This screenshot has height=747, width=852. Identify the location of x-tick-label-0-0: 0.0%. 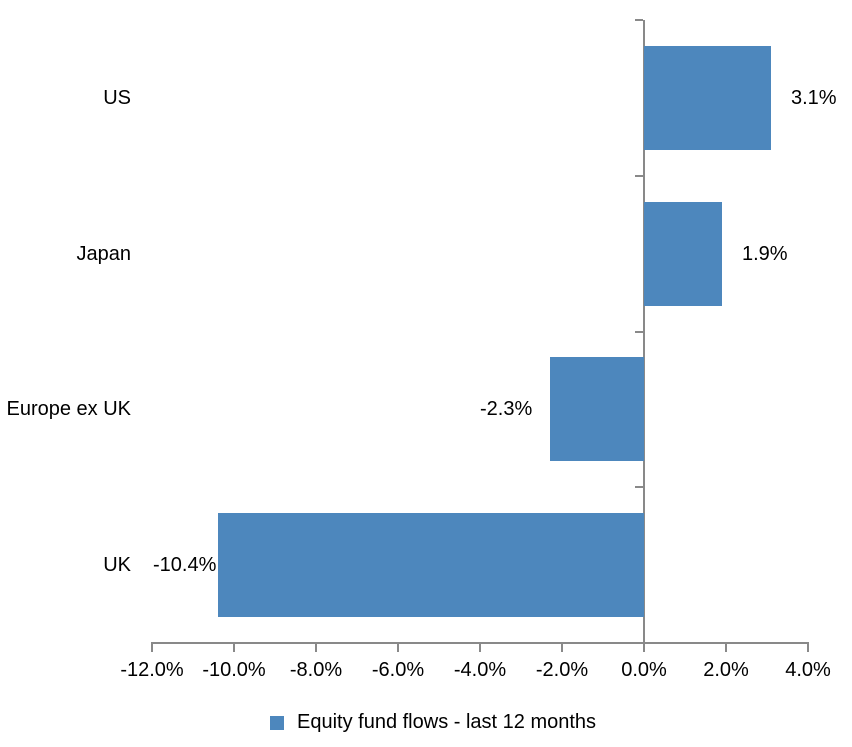
(644, 670).